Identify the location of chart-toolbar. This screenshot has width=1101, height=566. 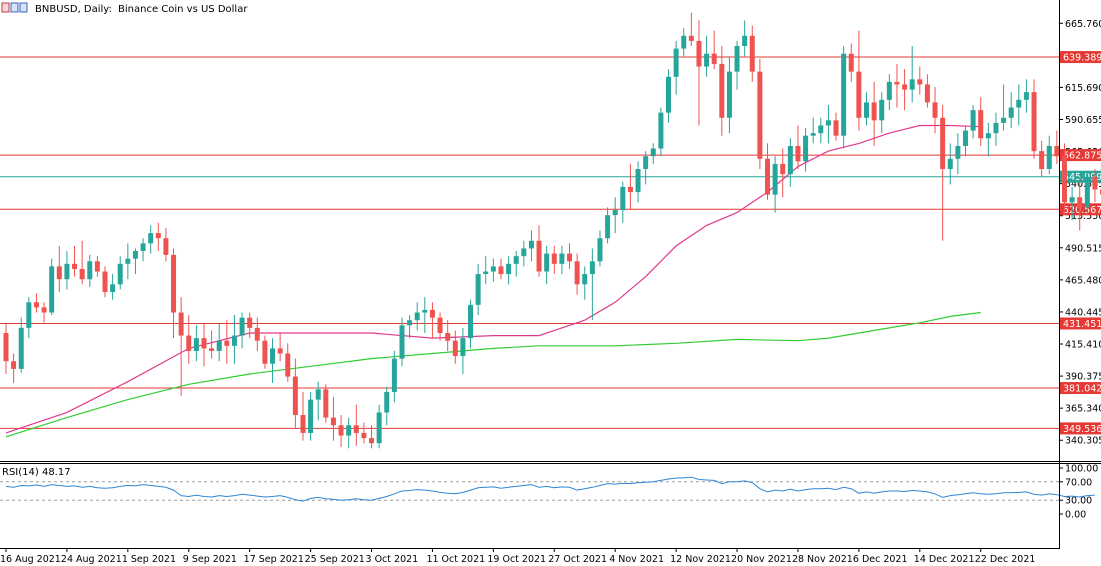
(14, 7).